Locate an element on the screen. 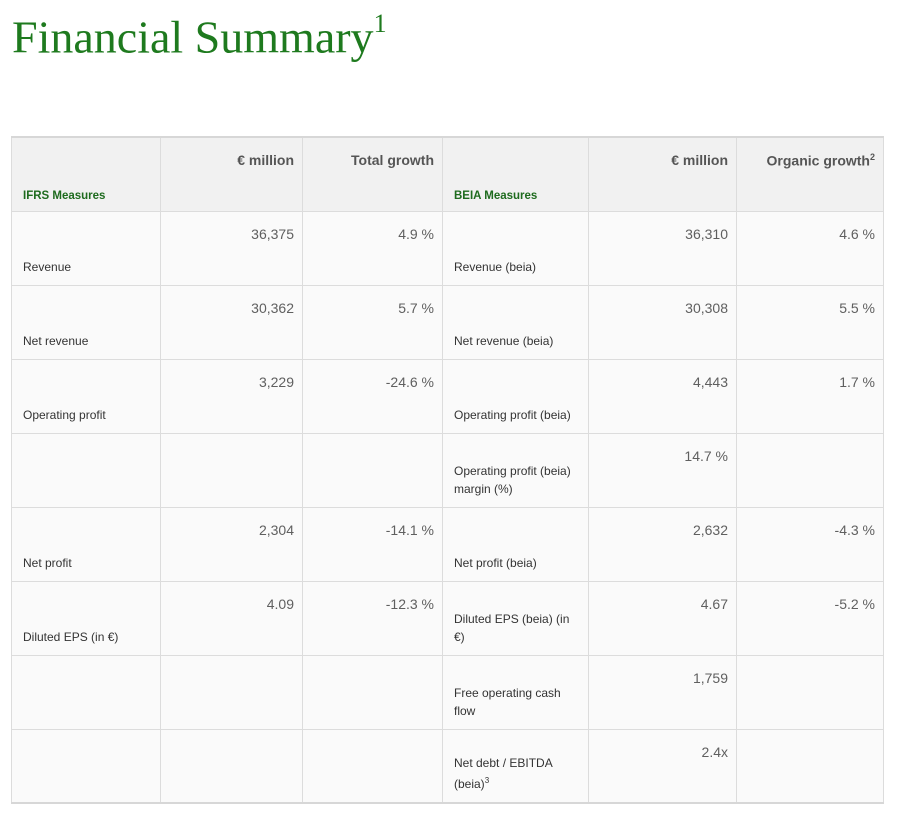 Image resolution: width=900 pixels, height=816 pixels. beia-organic-growth-value: 5.5 % is located at coordinates (857, 308).